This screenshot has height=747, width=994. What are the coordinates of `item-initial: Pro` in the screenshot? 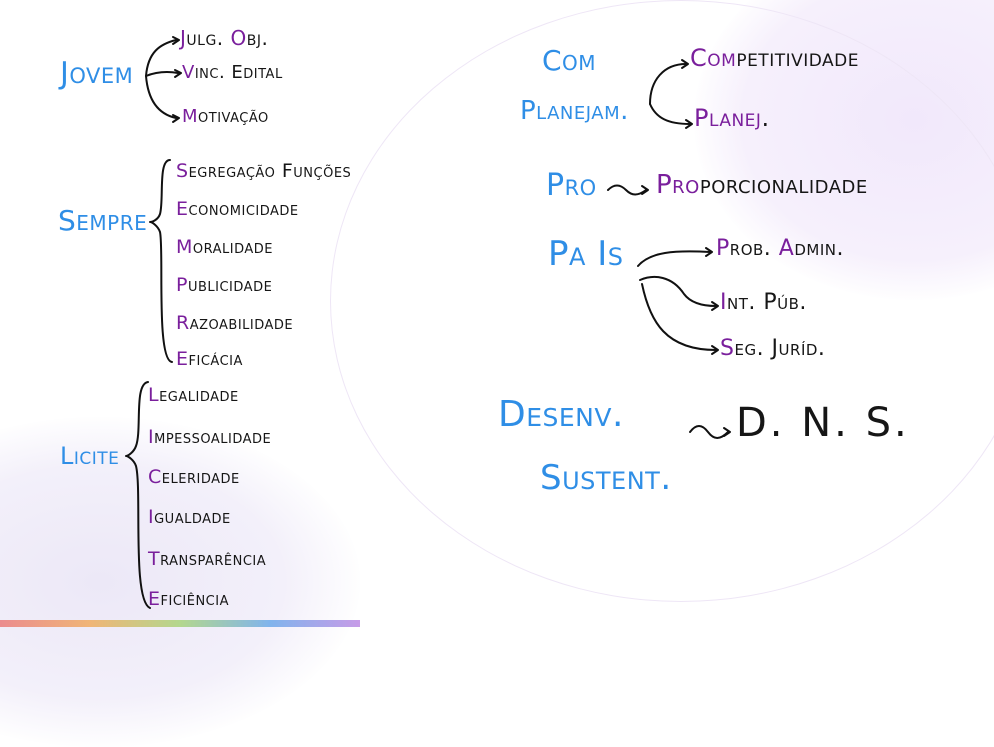 It's located at (678, 185).